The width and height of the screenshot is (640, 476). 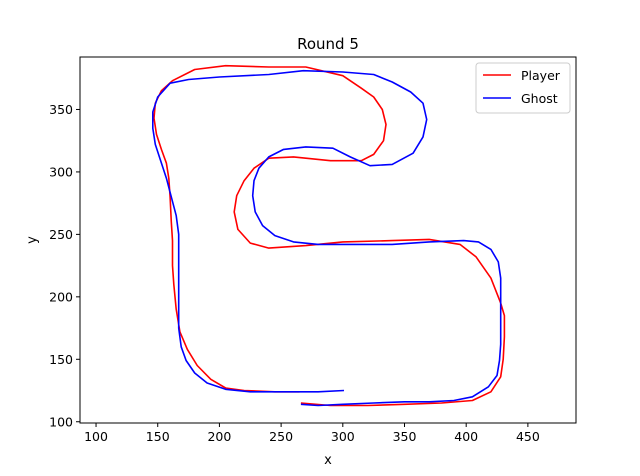 What do you see at coordinates (219, 436) in the screenshot?
I see `x-tick-label: 200` at bounding box center [219, 436].